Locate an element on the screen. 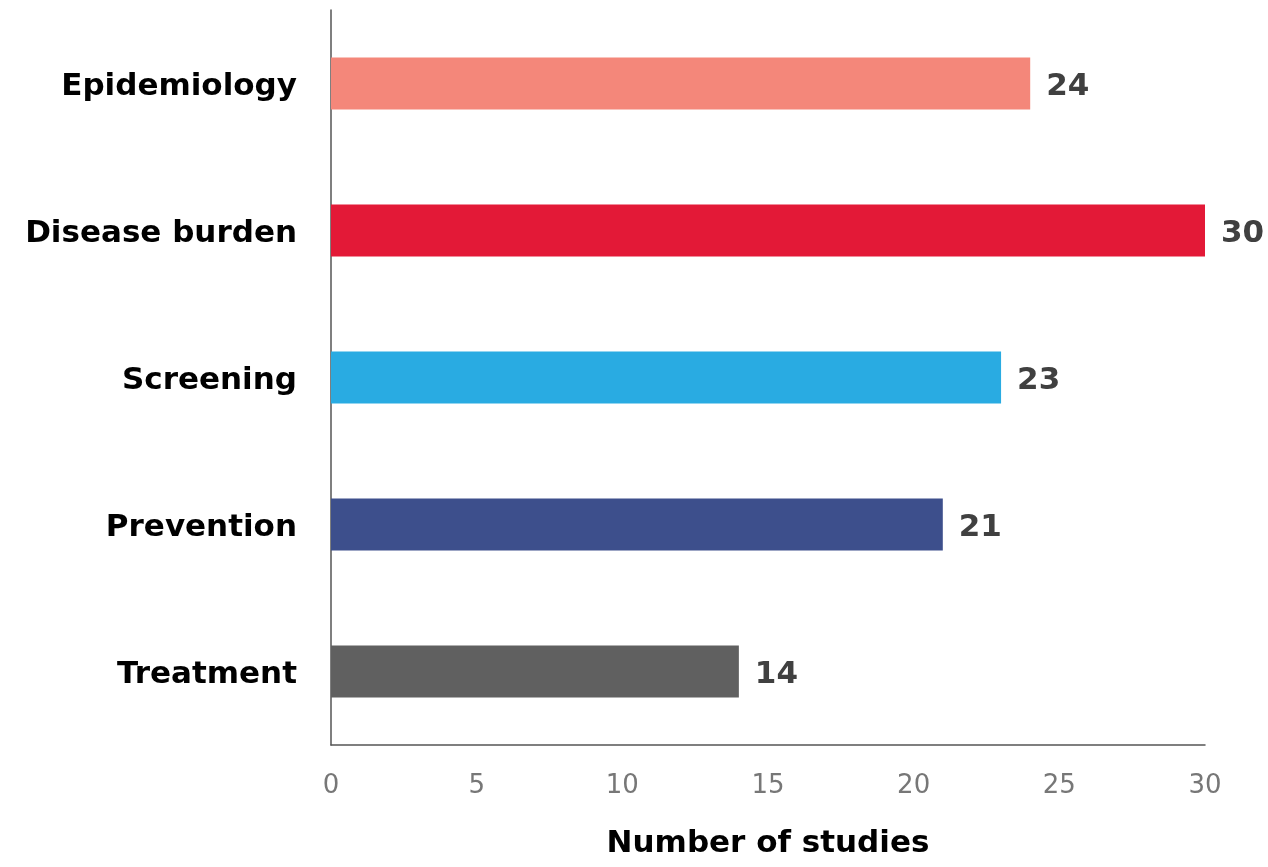 This screenshot has width=1268, height=867. data-label: 14 is located at coordinates (776, 671).